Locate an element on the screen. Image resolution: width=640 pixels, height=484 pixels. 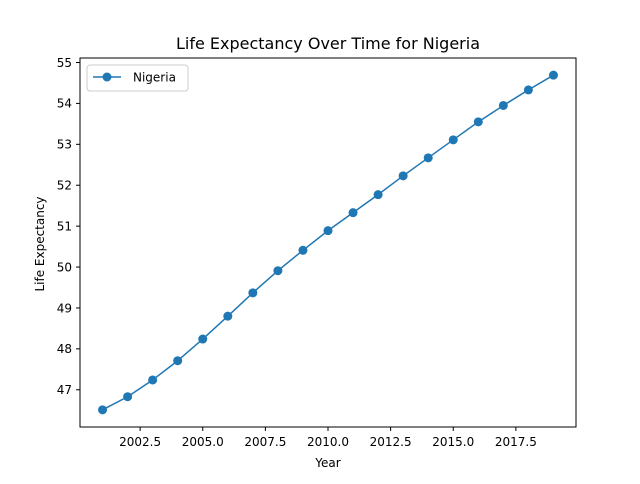
y-tick-label: 50 is located at coordinates (64, 267).